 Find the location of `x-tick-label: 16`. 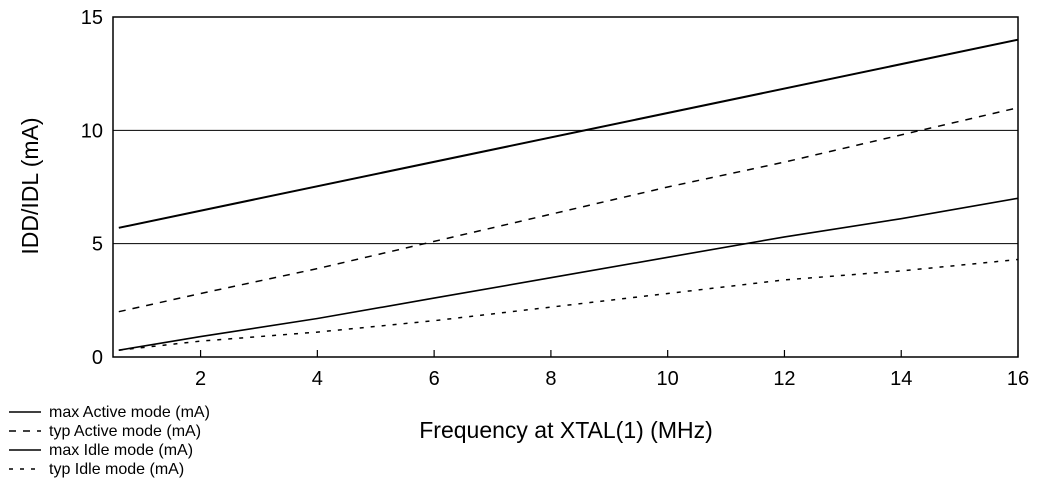

x-tick-label: 16 is located at coordinates (1018, 379).